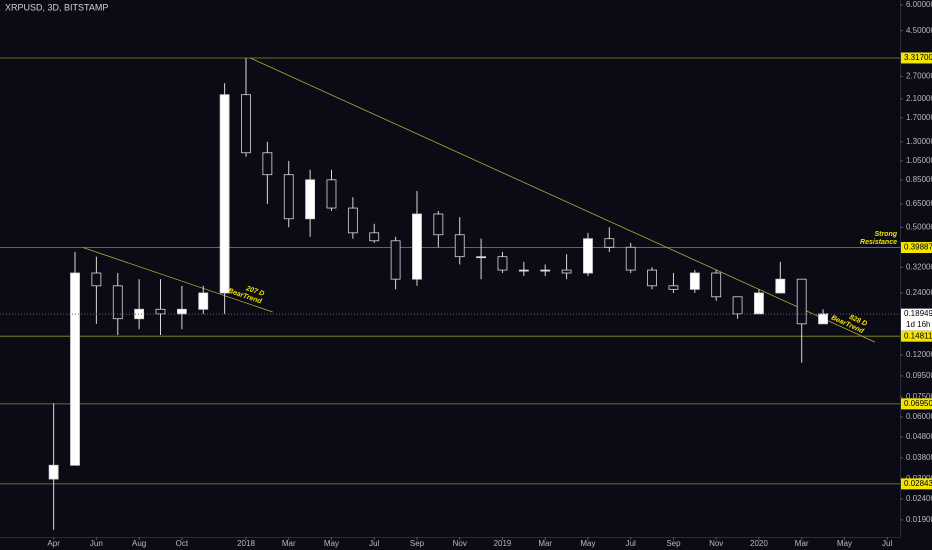 This screenshot has height=550, width=932. I want to click on x-tick-label: Jun, so click(96, 543).